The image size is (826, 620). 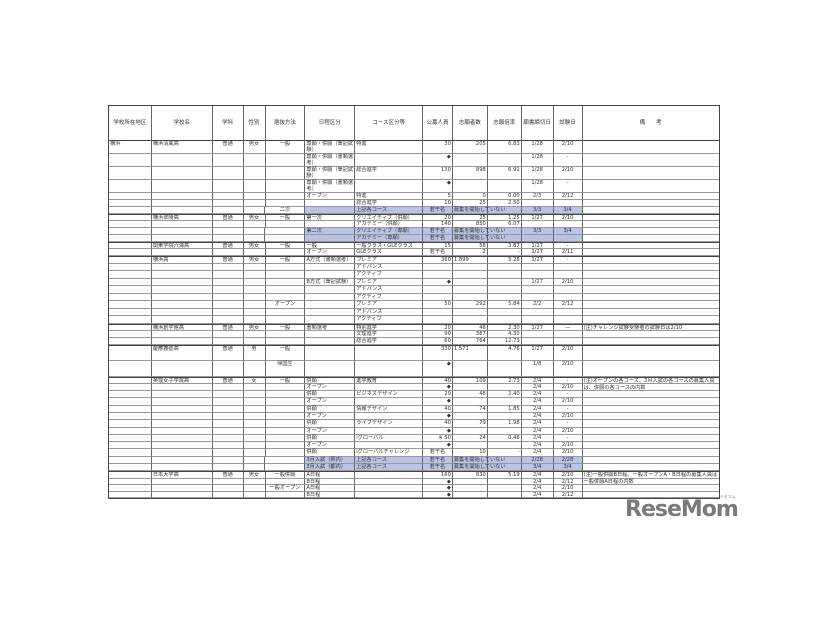 What do you see at coordinates (389, 224) in the screenshot?
I see `cell-course: アカデミー（併願）` at bounding box center [389, 224].